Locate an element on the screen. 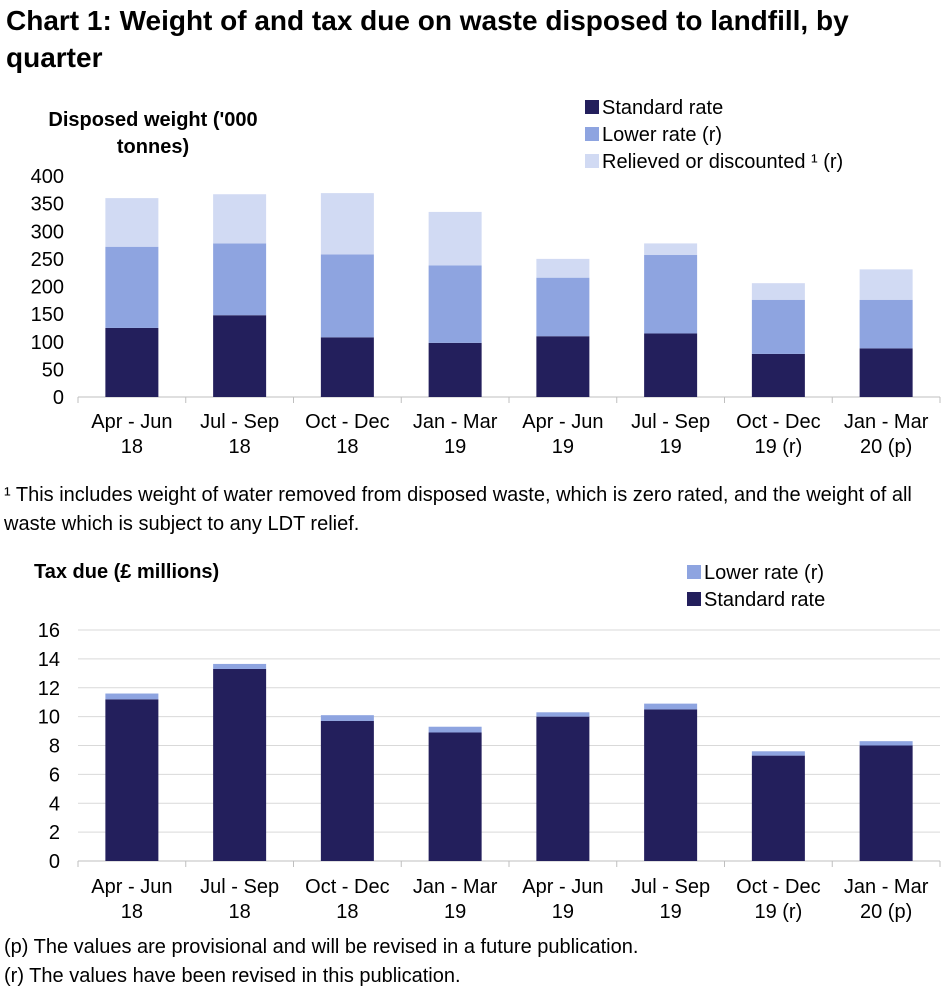 The width and height of the screenshot is (947, 999). tax-legend-label: Standard rate is located at coordinates (764, 600).